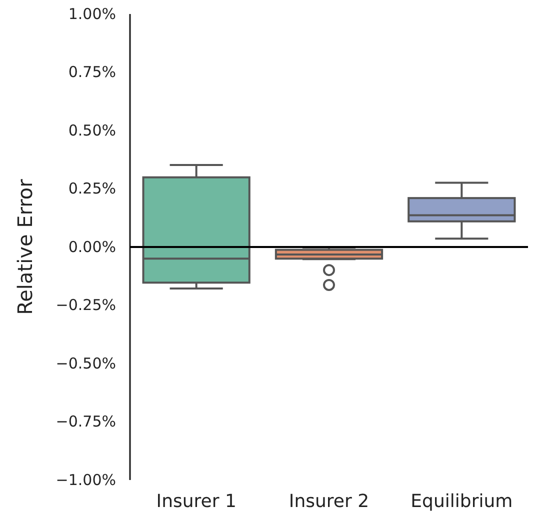 The height and width of the screenshot is (525, 536). I want to click on x-tick-label: Insurer 2, so click(329, 501).